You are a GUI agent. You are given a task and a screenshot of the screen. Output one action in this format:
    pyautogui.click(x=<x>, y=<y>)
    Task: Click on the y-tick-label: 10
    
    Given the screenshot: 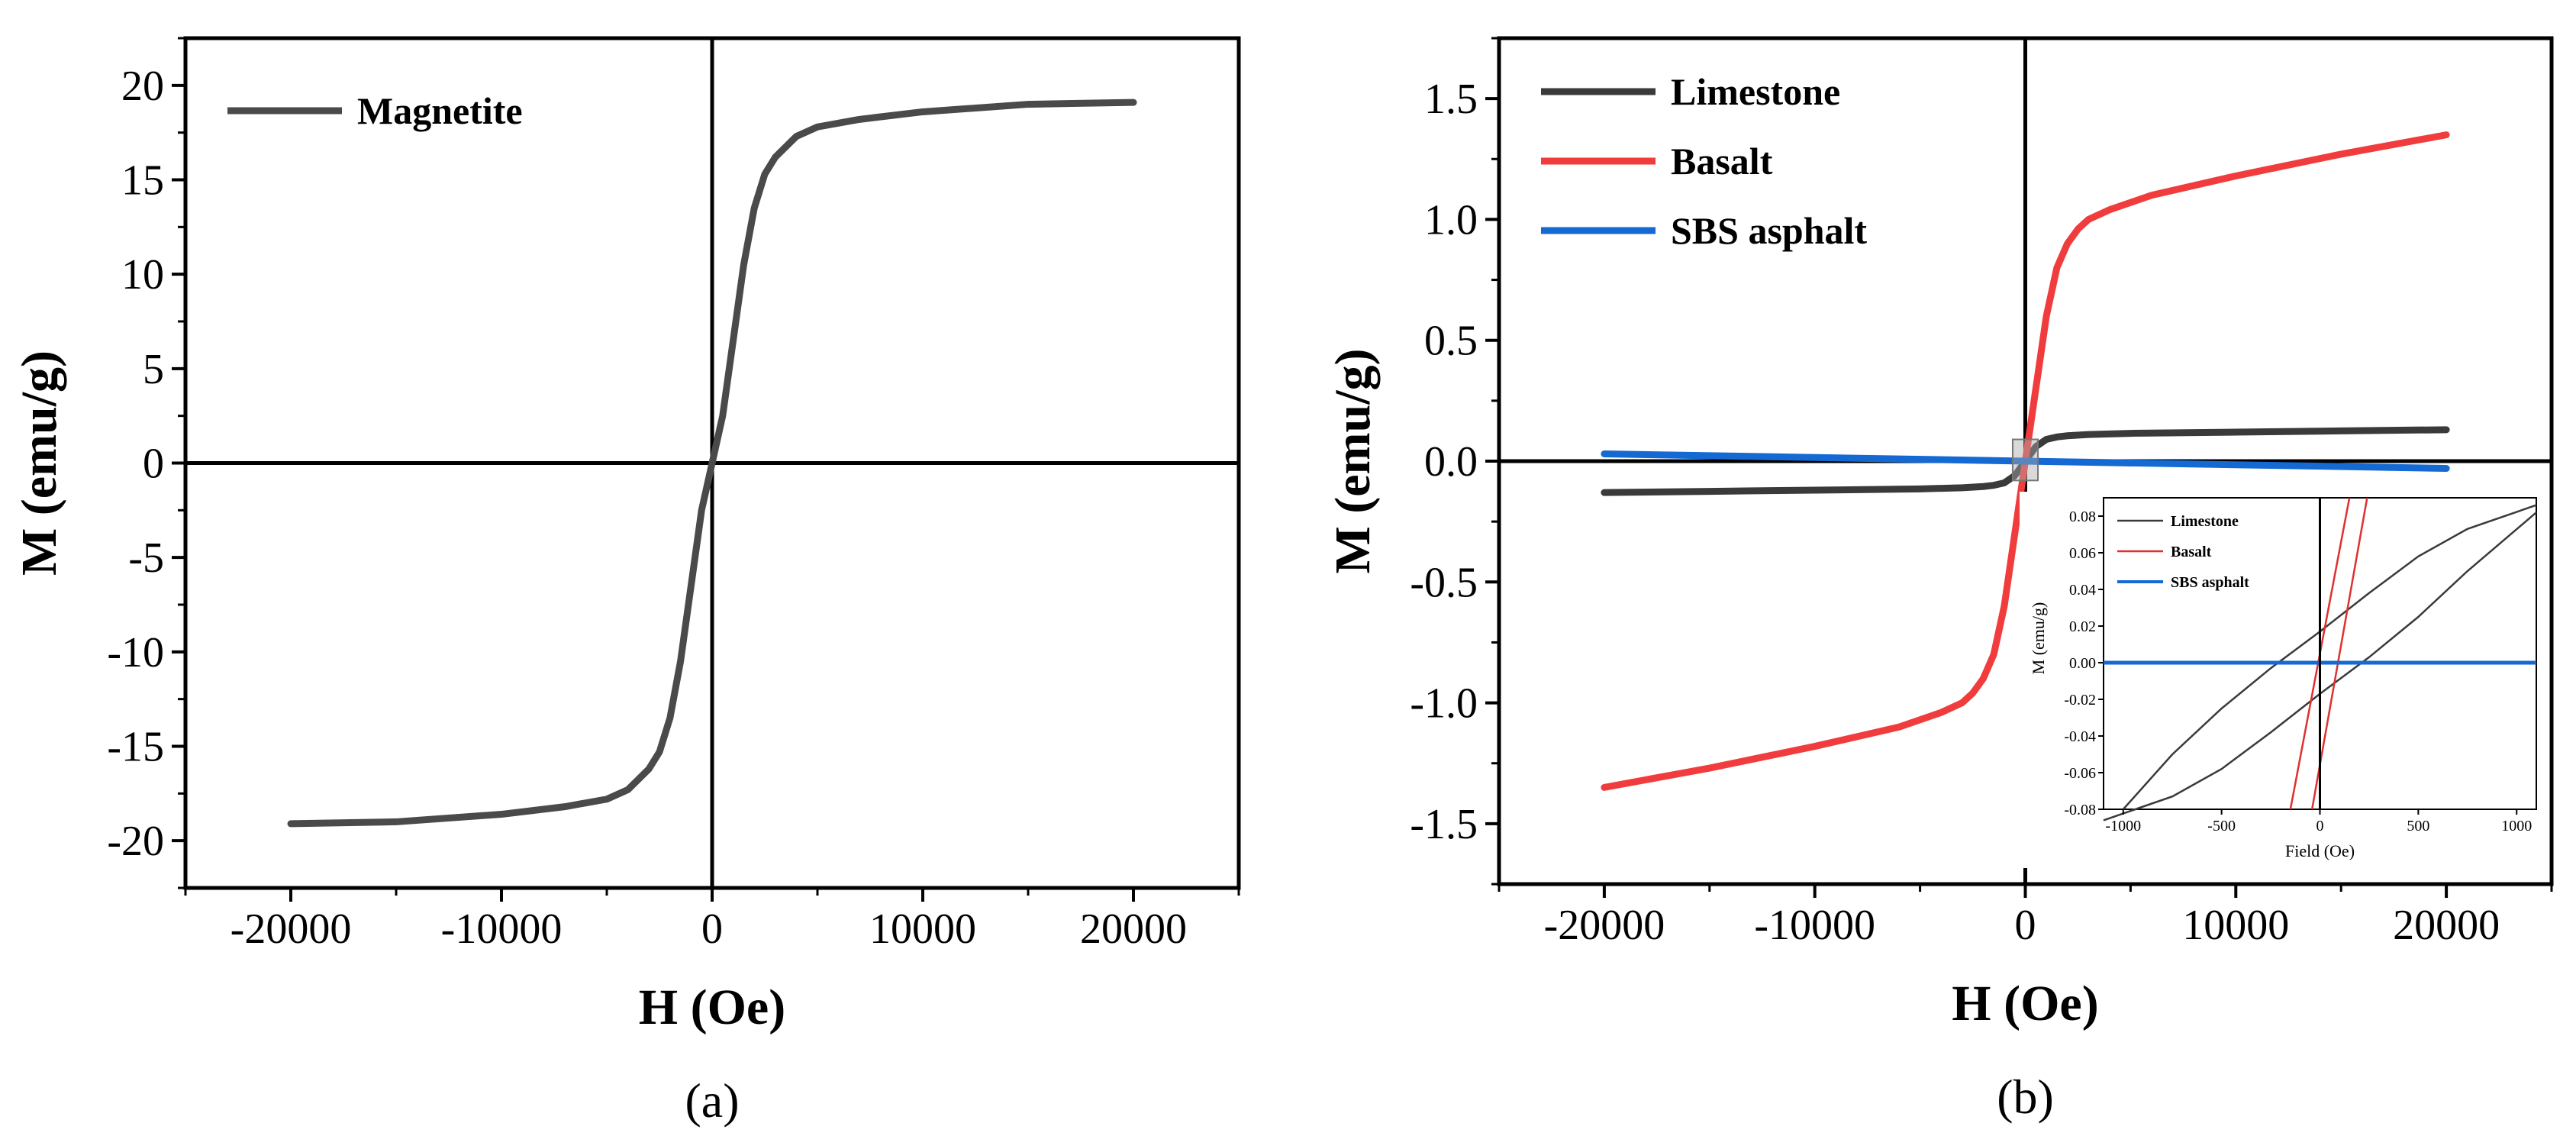 What is the action you would take?
    pyautogui.click(x=143, y=275)
    